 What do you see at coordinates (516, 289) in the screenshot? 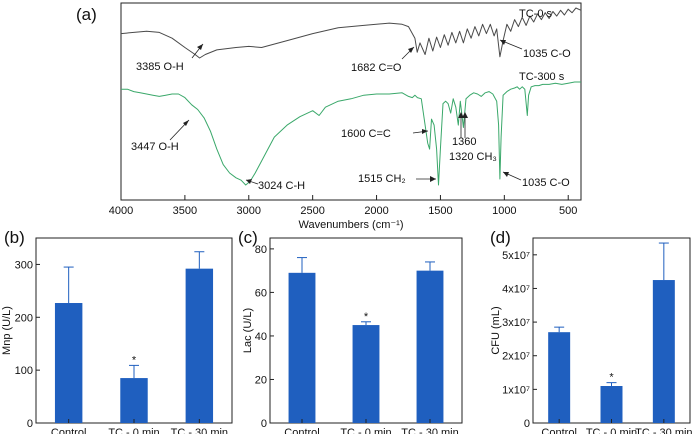
I see `y-tick-label: 4x10⁷` at bounding box center [516, 289].